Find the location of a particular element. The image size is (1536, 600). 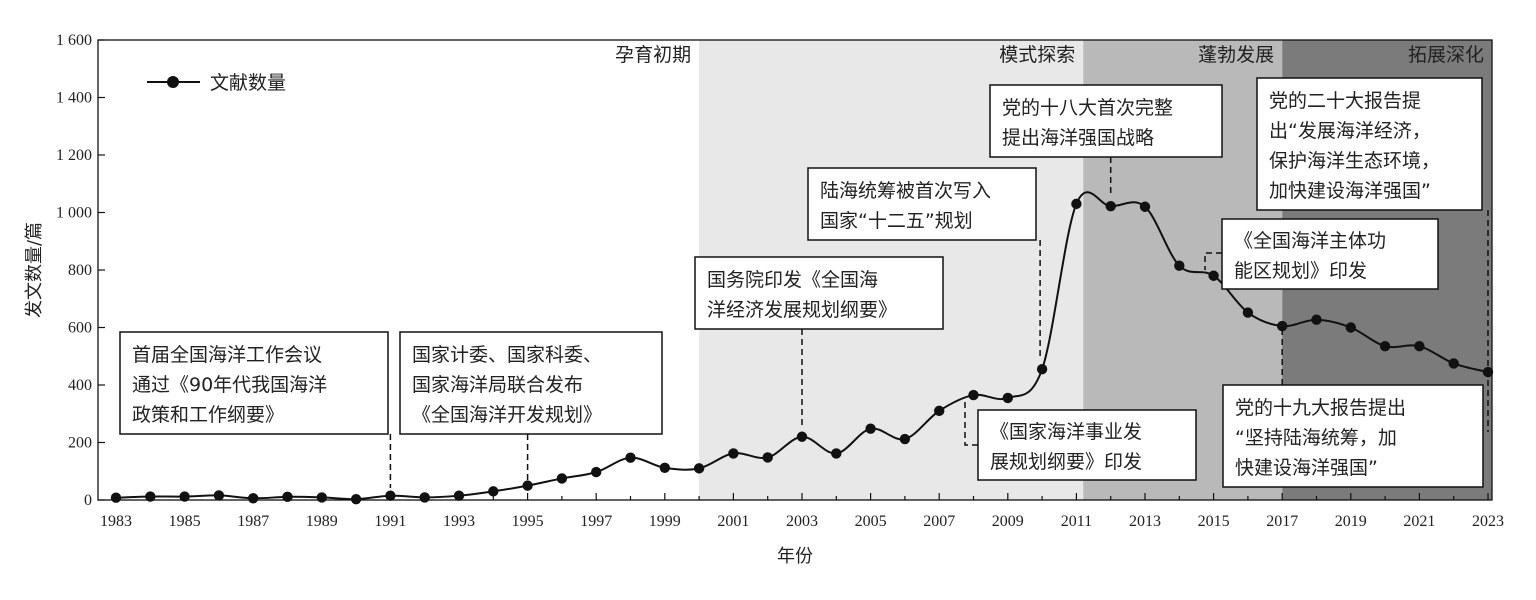

x-tick-label: 1985 is located at coordinates (185, 521).